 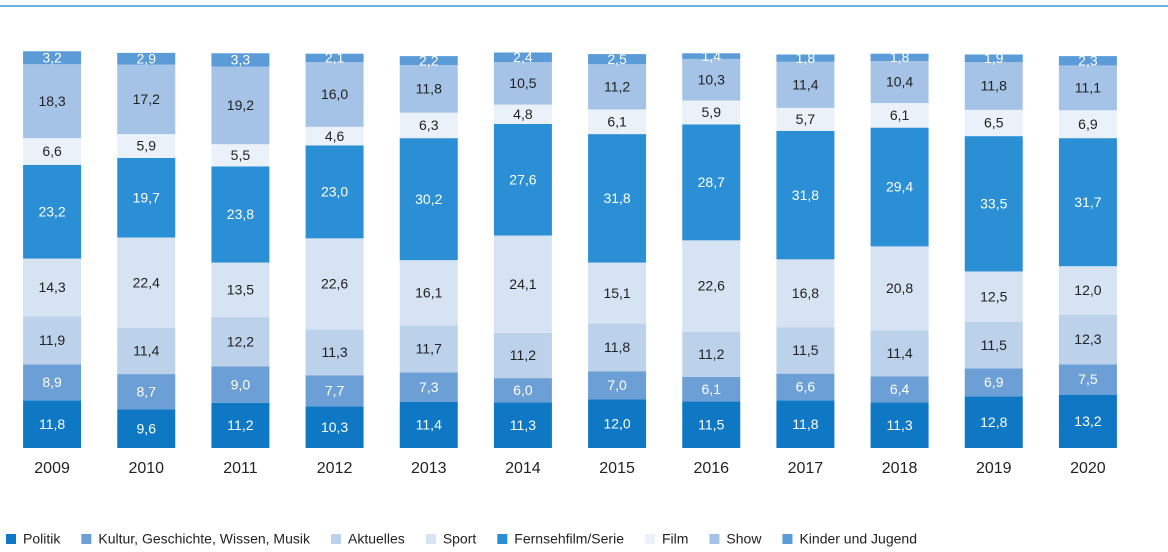 I want to click on value-label: 11,5, so click(x=994, y=345).